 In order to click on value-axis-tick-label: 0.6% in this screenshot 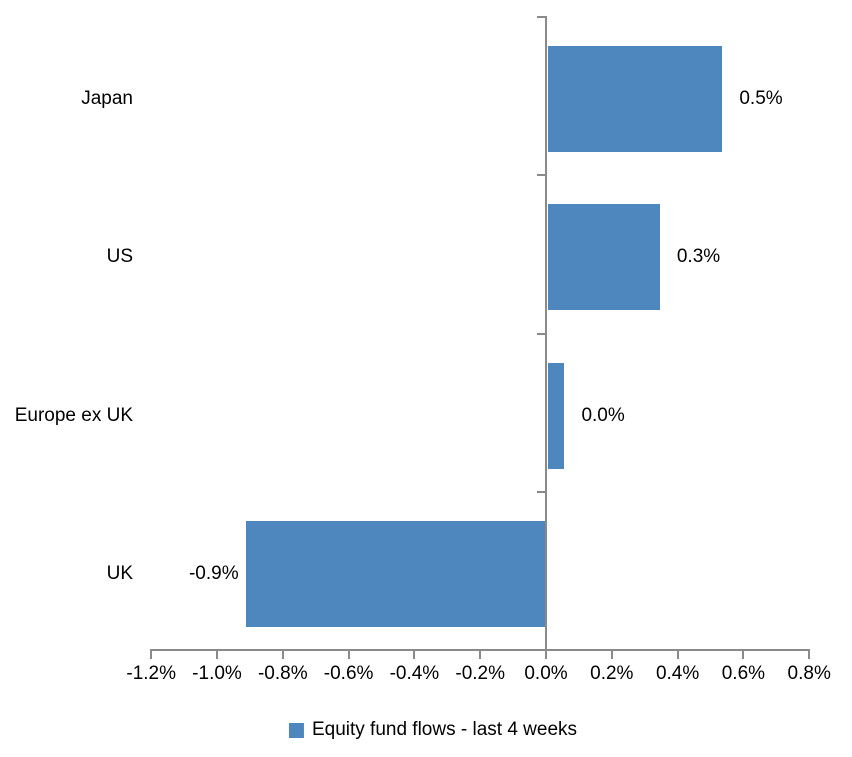, I will do `click(743, 673)`.